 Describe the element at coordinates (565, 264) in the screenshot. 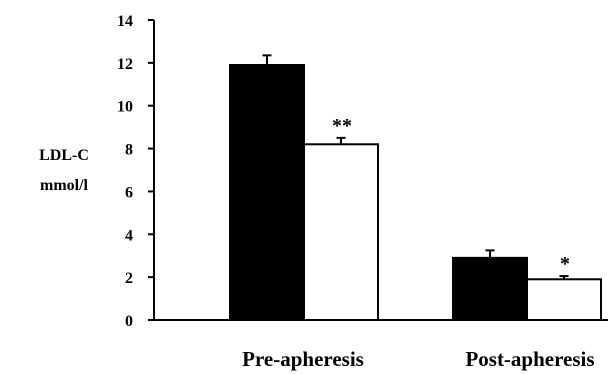

I see `significance-annotation: *` at that location.